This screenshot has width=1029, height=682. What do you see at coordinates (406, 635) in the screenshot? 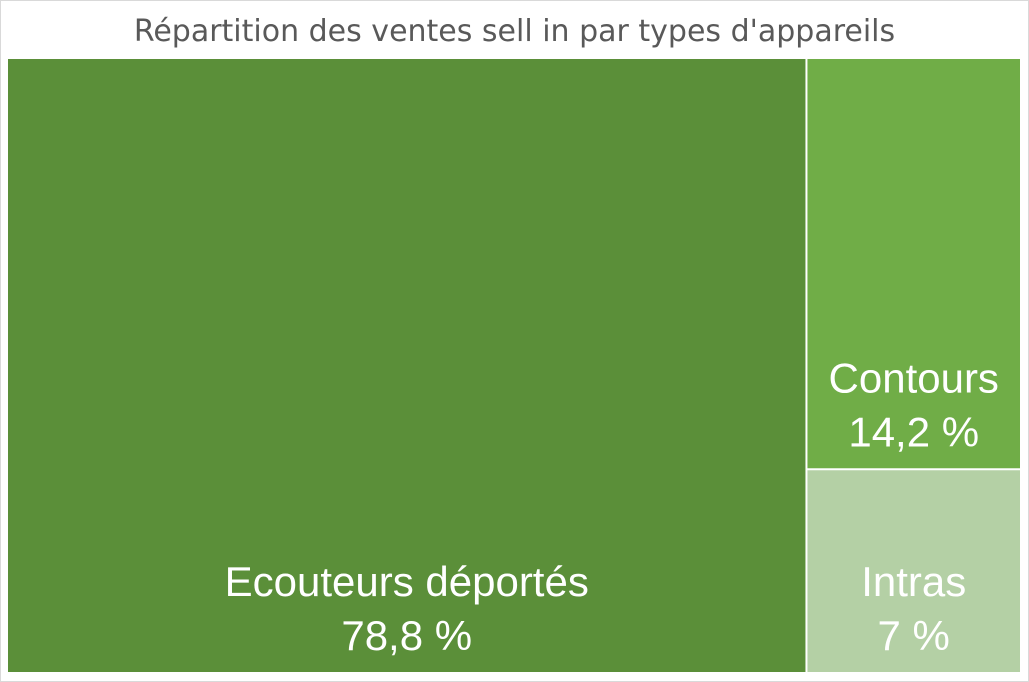
I see `tile-value-ecouteurs-deportes: 78,8 %` at bounding box center [406, 635].